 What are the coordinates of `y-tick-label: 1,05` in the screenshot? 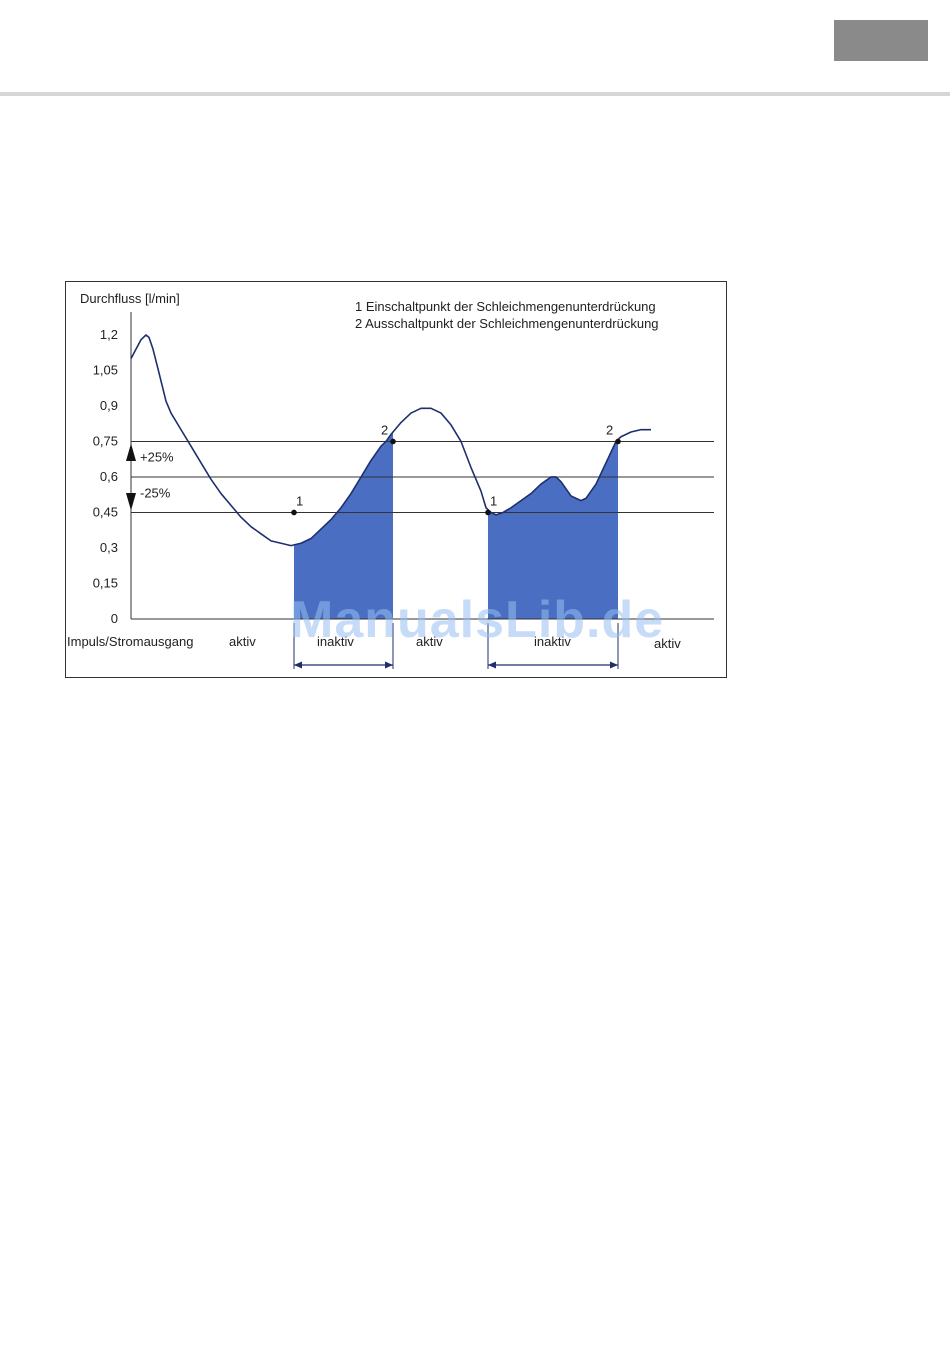 It's located at (105, 369).